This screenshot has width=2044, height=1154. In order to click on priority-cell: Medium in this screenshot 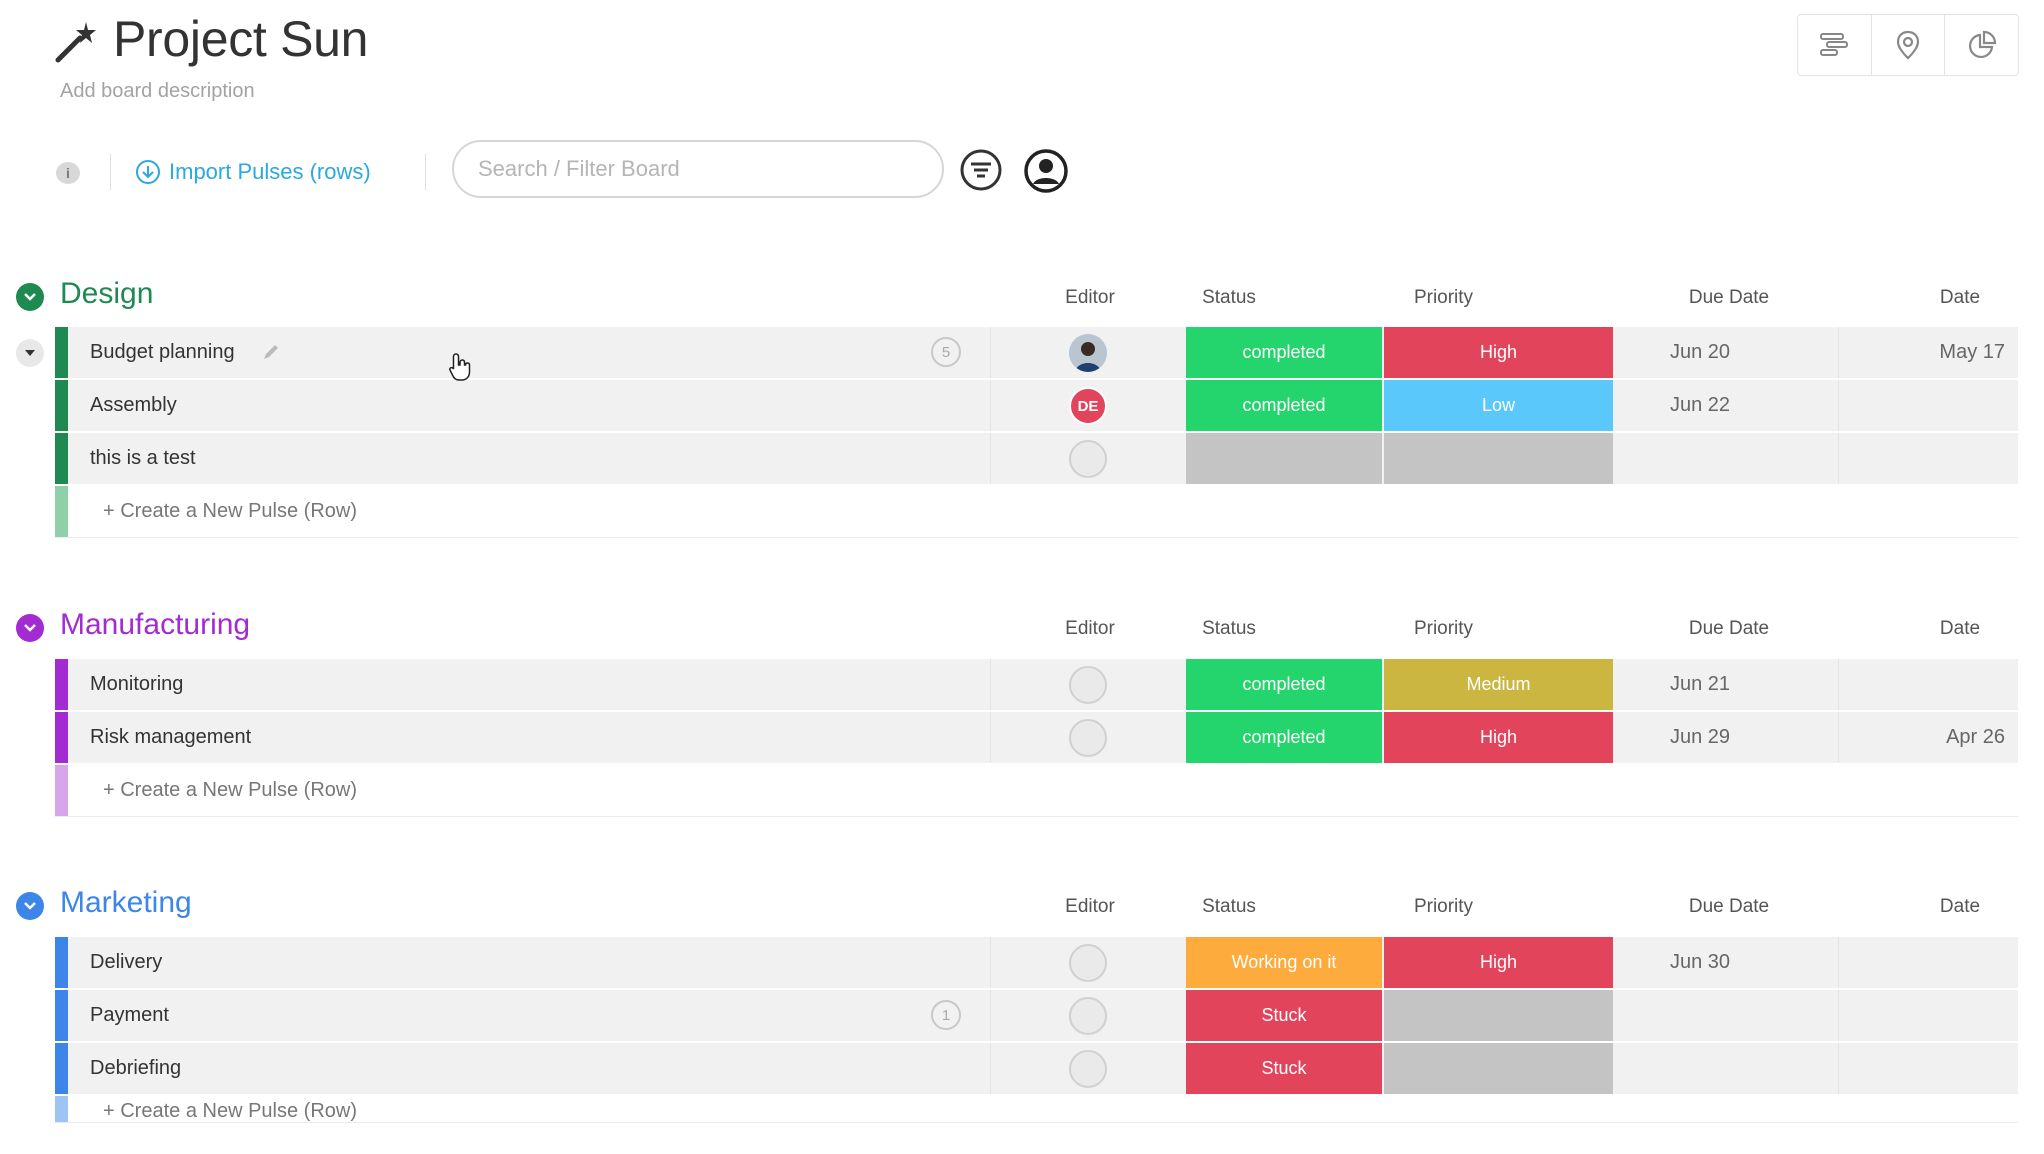, I will do `click(1498, 684)`.